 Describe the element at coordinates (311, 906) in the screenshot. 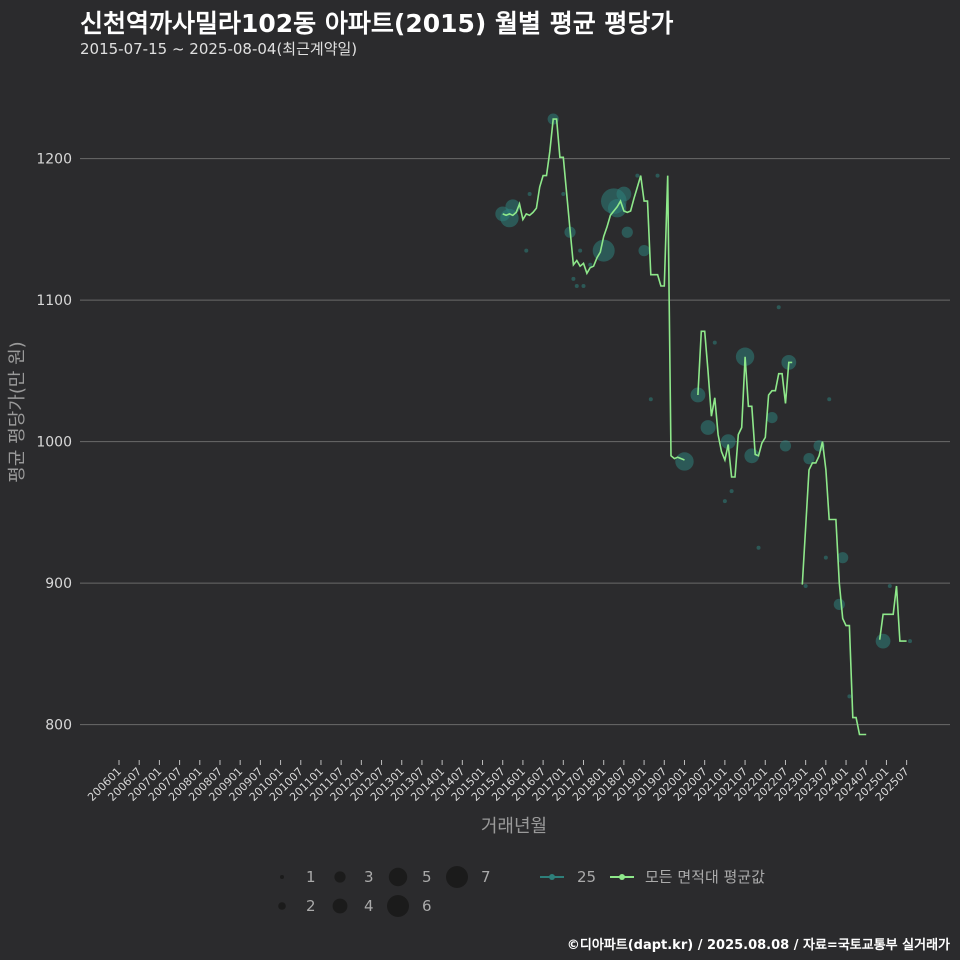

I see `legend-size-label-2: 2` at that location.